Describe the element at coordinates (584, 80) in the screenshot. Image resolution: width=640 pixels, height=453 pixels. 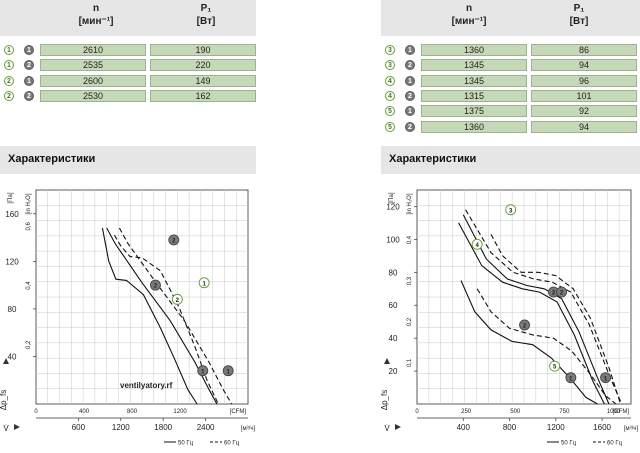
I see `power-cell: 96` at that location.